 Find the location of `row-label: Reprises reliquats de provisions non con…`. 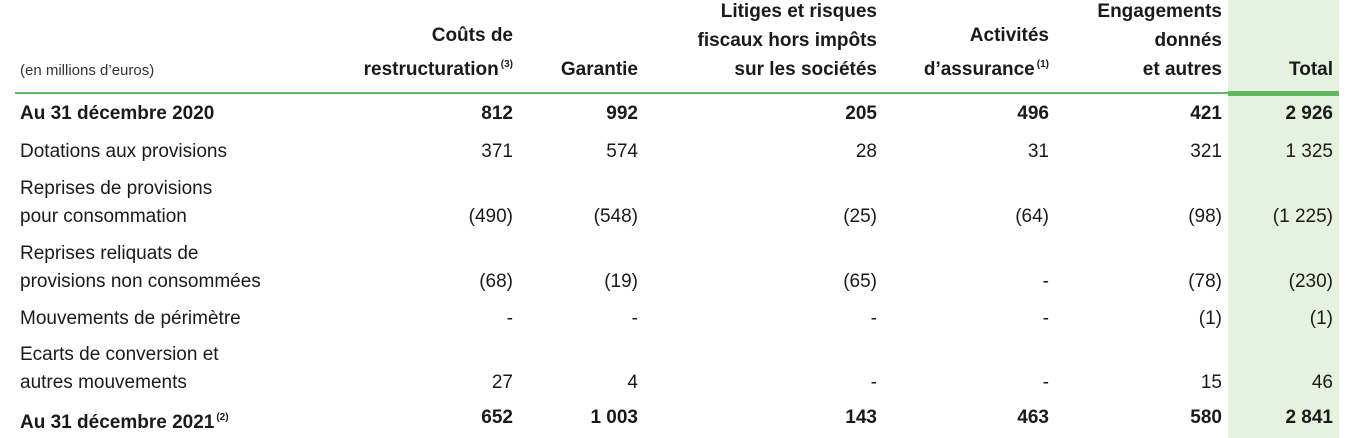

row-label: Reprises reliquats de provisions non con… is located at coordinates (140, 267).